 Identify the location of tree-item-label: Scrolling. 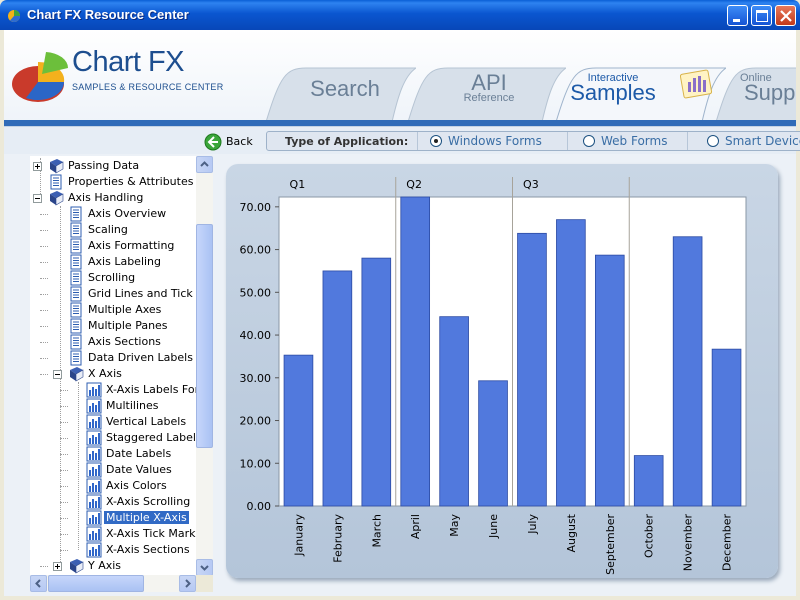
(112, 277).